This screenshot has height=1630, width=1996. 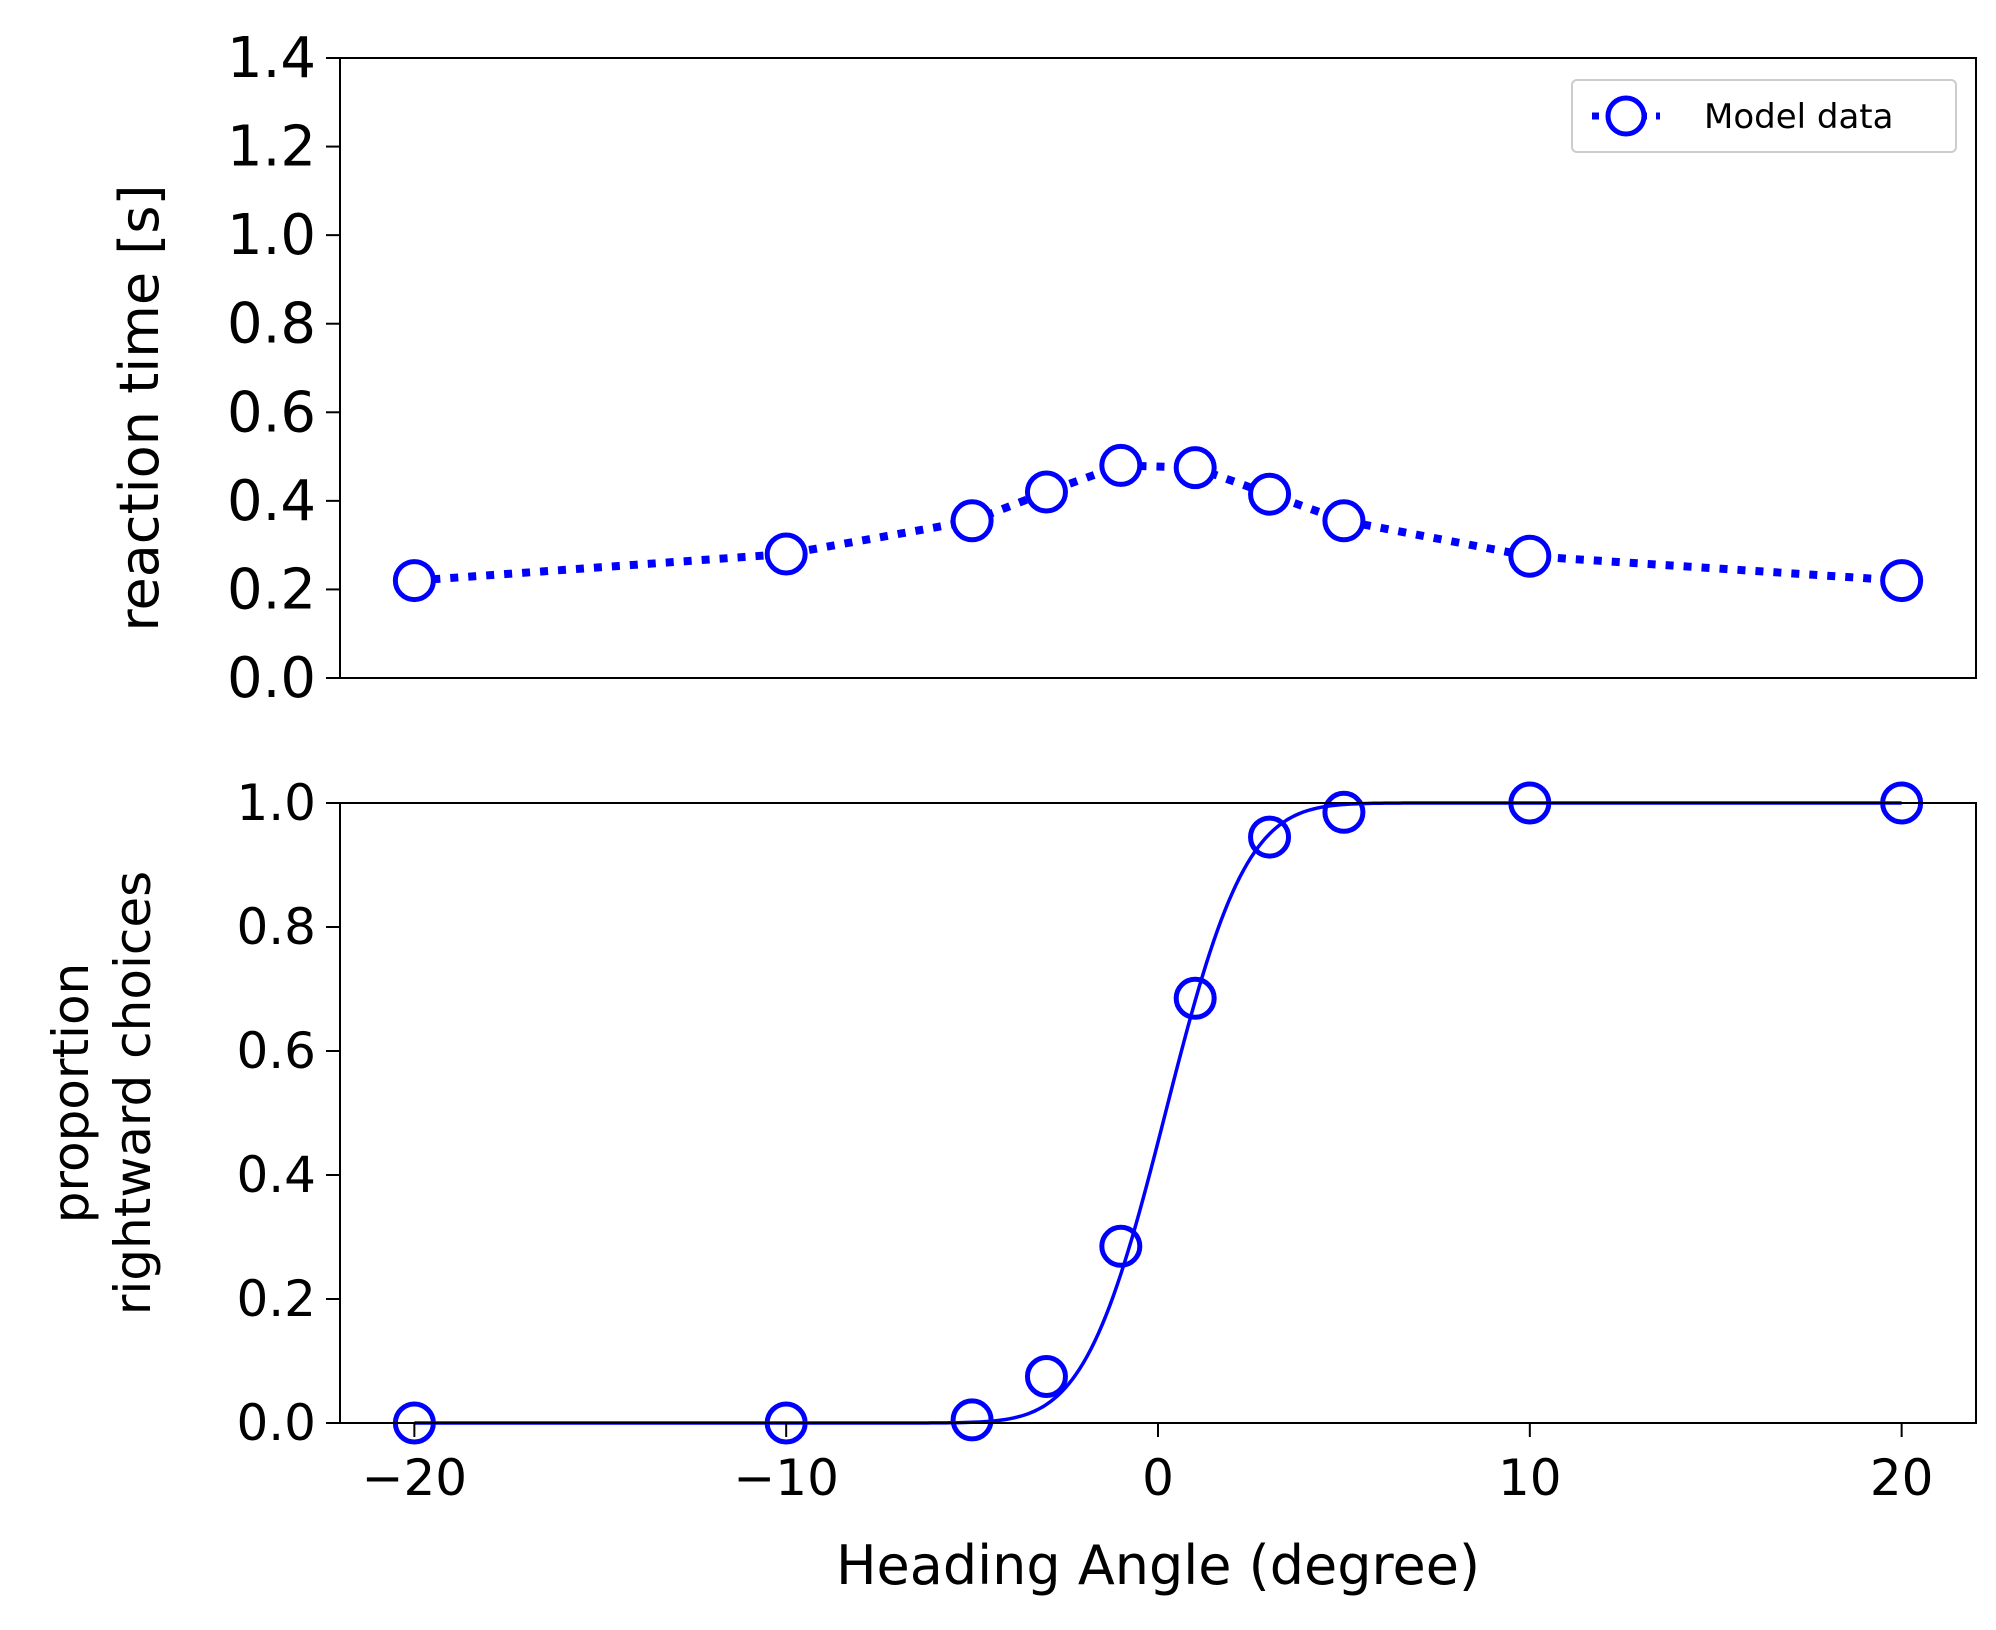 I want to click on x-tick-label: −10, so click(x=786, y=1478).